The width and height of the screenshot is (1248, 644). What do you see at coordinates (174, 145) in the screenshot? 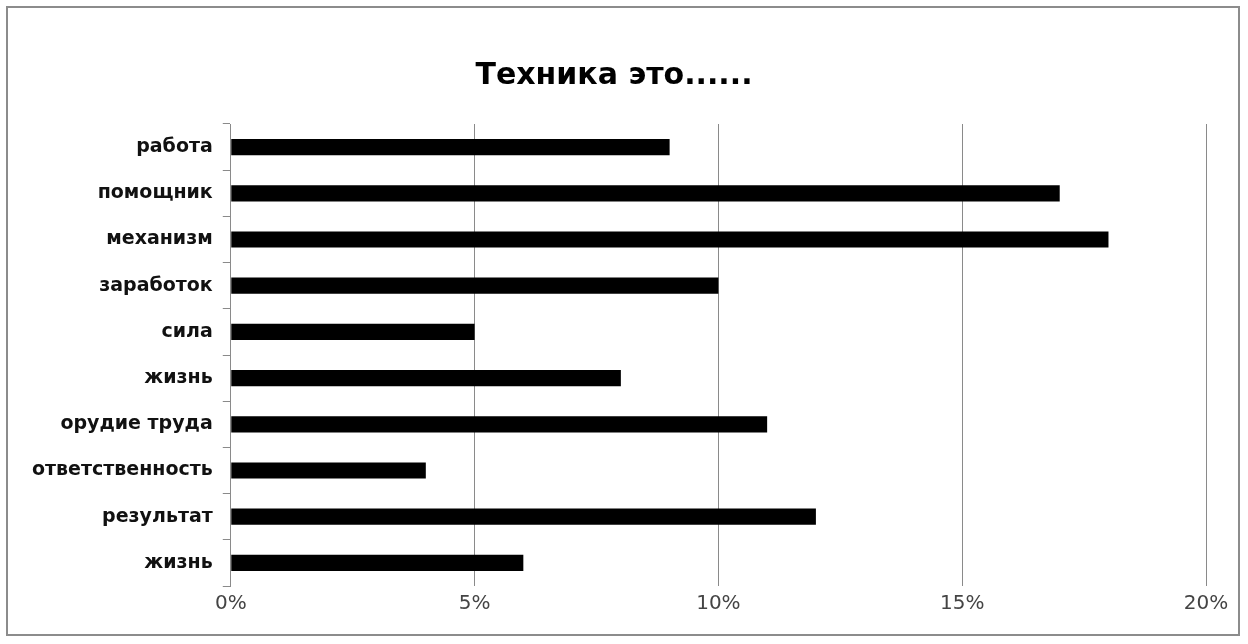
I see `y-tick-label: работа` at bounding box center [174, 145].